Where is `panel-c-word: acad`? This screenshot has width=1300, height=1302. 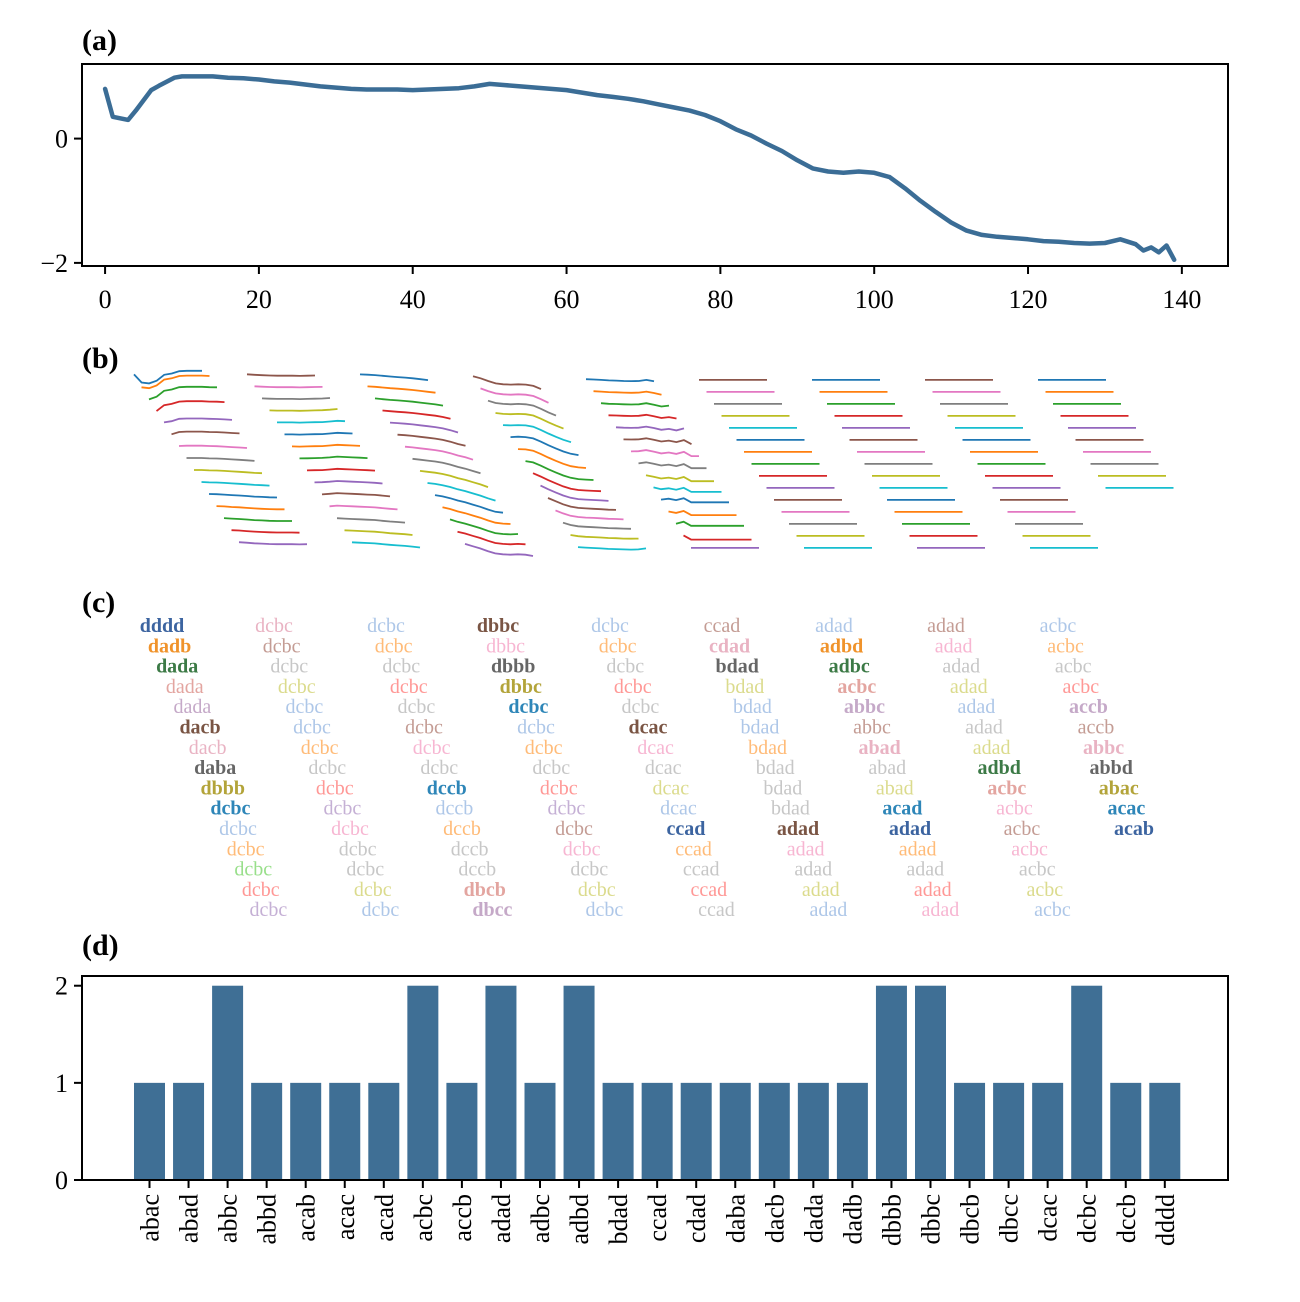
panel-c-word: acad is located at coordinates (902, 809).